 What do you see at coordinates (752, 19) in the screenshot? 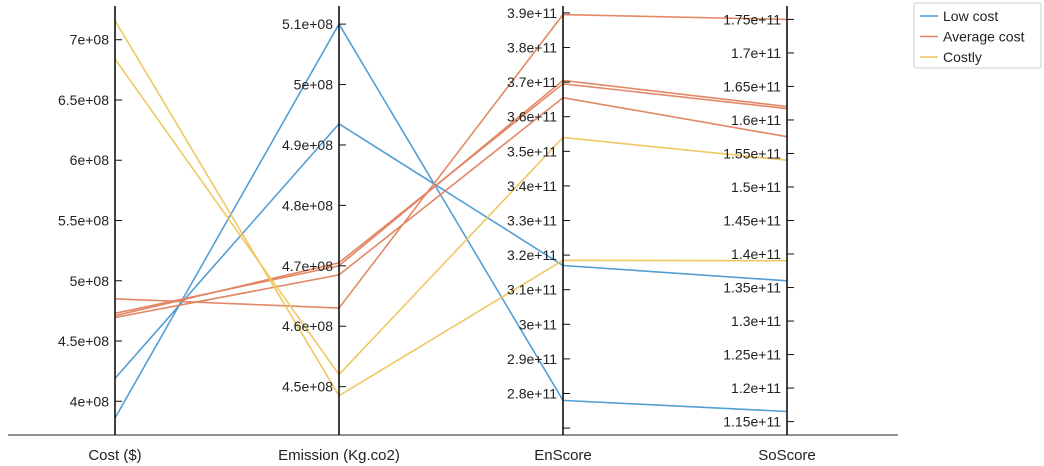
I see `tick-label: 1.75e+11` at bounding box center [752, 19].